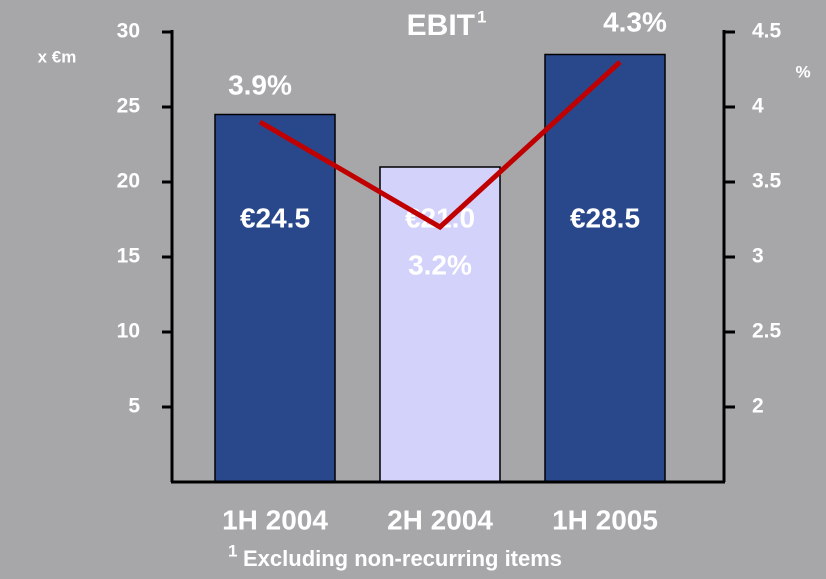 Image resolution: width=826 pixels, height=579 pixels. I want to click on y2-tick-label: 2.5, so click(767, 331).